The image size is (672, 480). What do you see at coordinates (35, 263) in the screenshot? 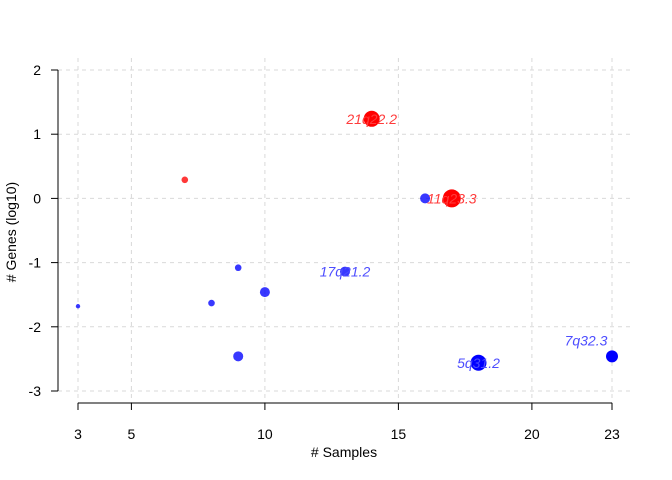
I see `y-tick-label: -1` at bounding box center [35, 263].